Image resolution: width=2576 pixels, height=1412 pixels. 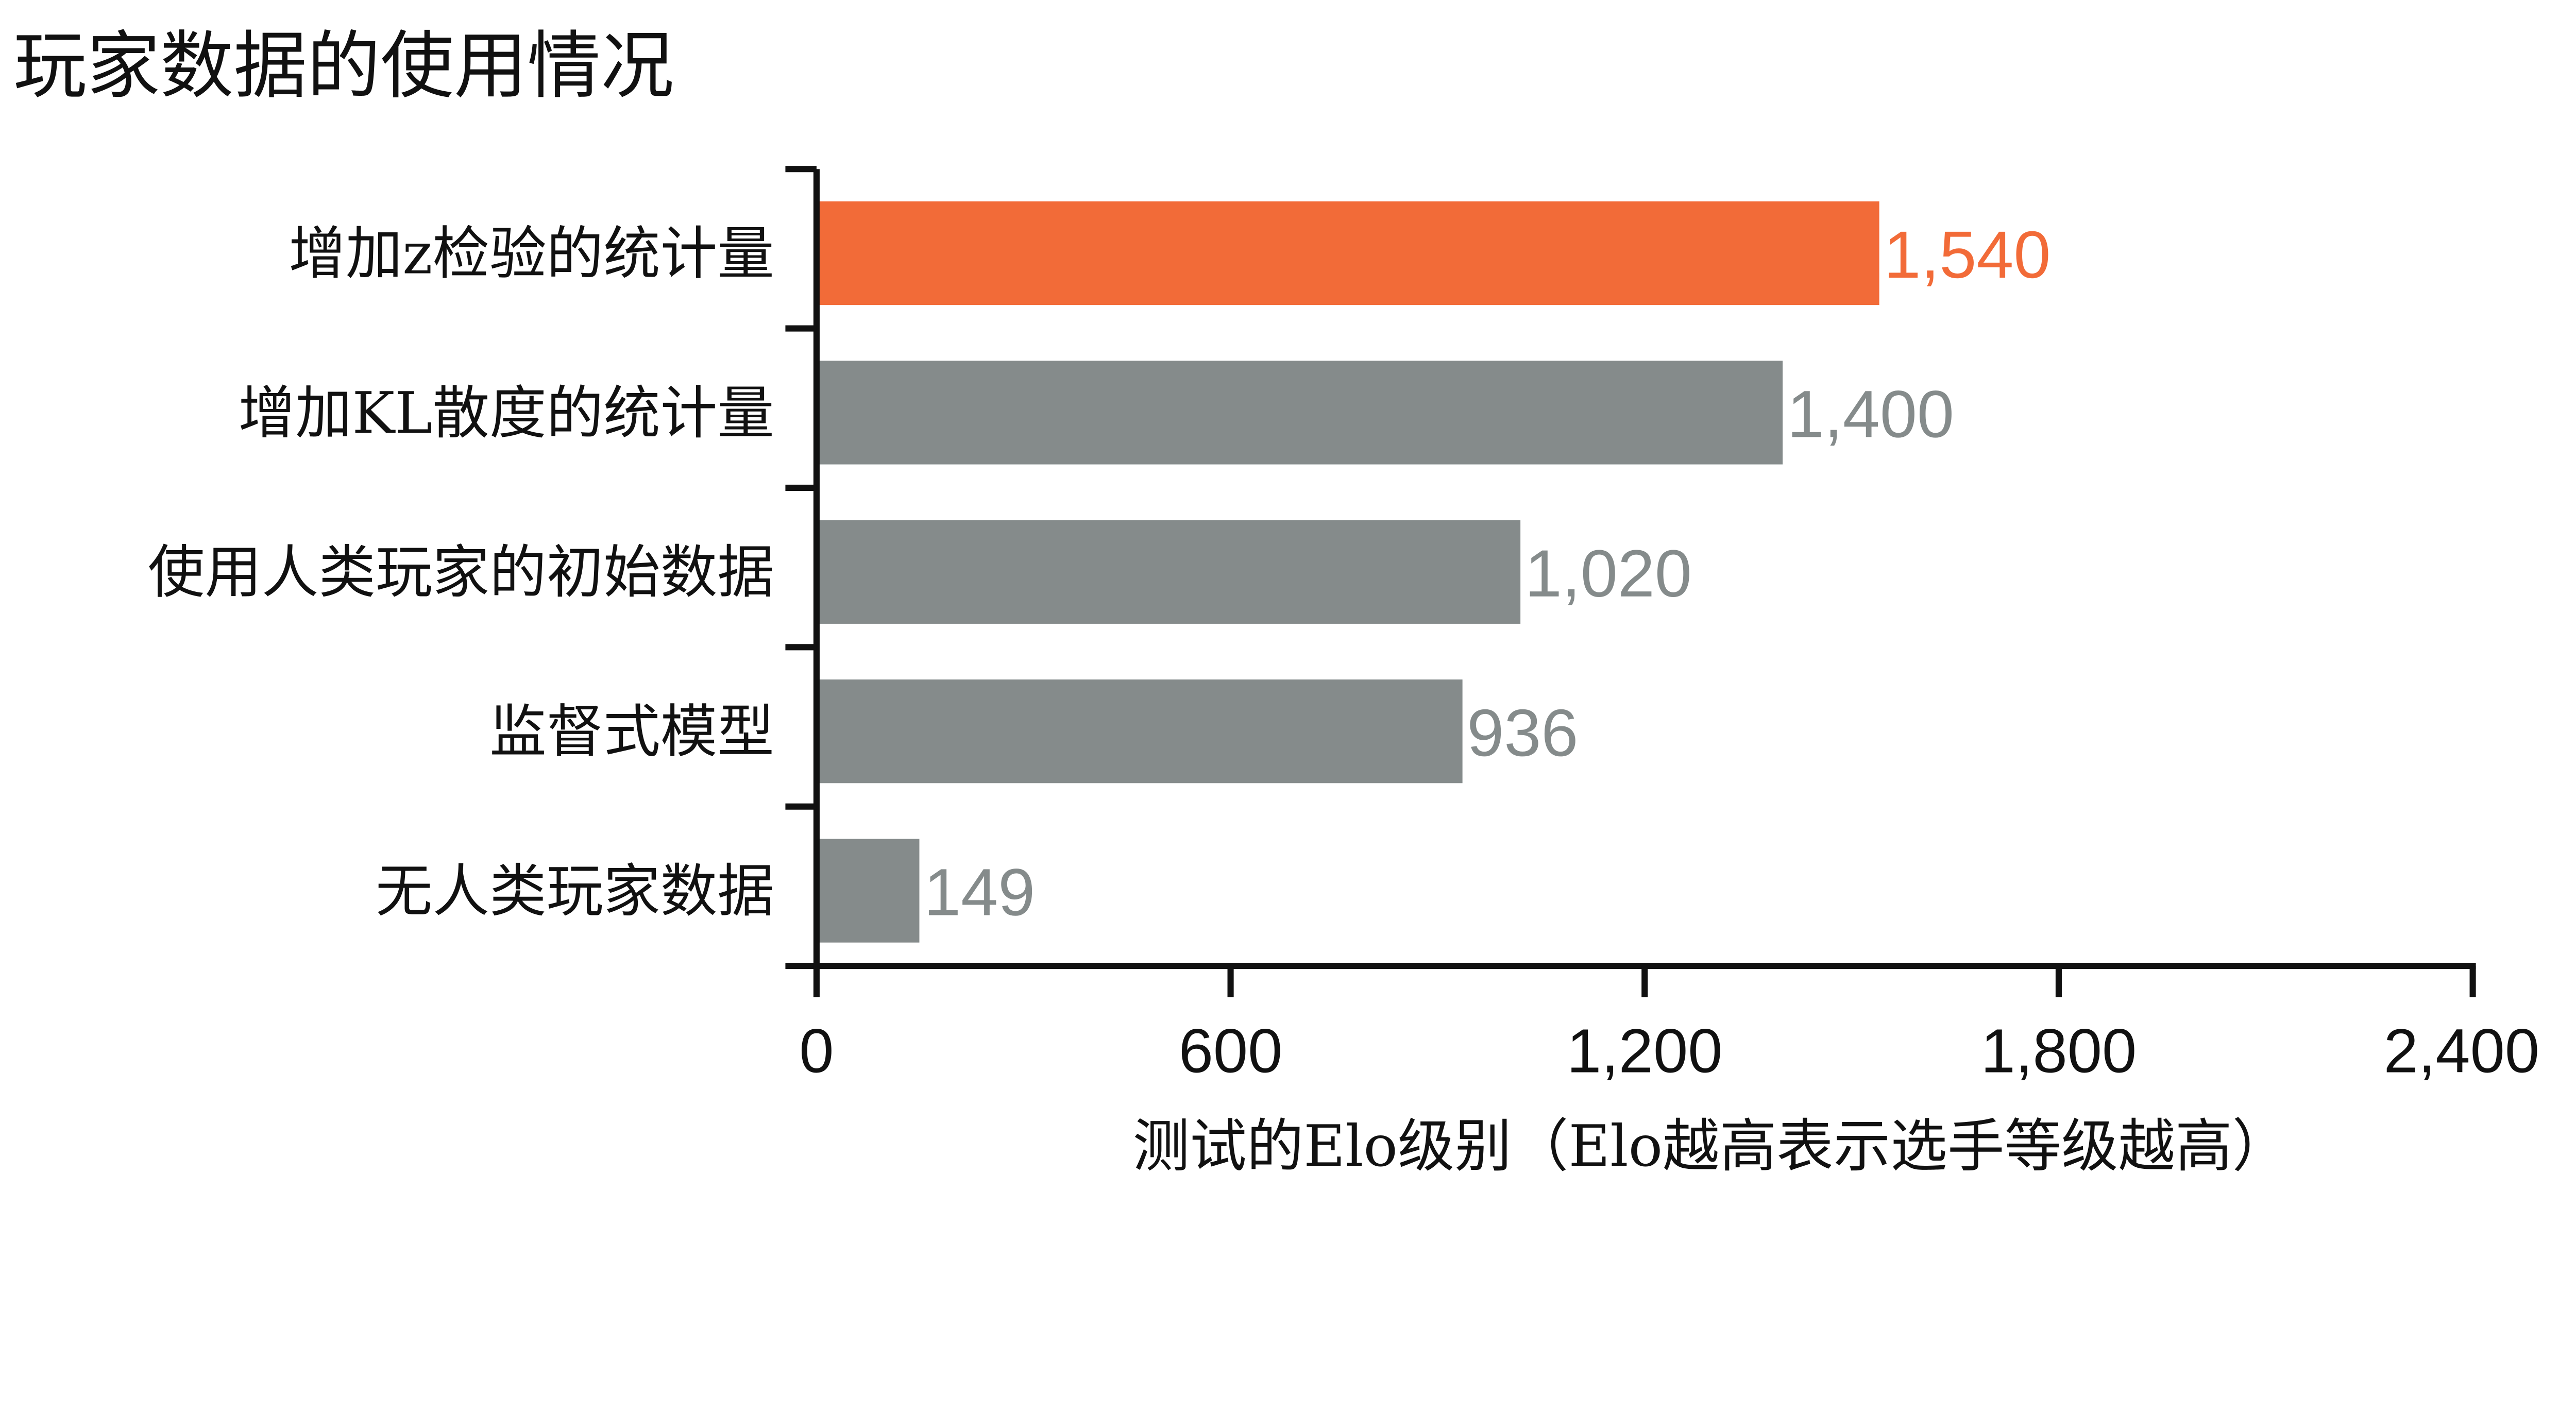 I want to click on x-tick-label: 2,400, so click(x=2462, y=1051).